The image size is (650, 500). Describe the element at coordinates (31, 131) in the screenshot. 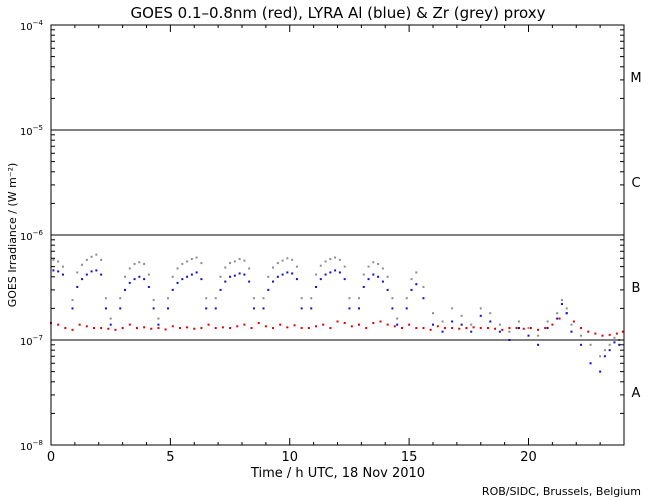

I see `y-tick-label: 10⁻⁵` at that location.